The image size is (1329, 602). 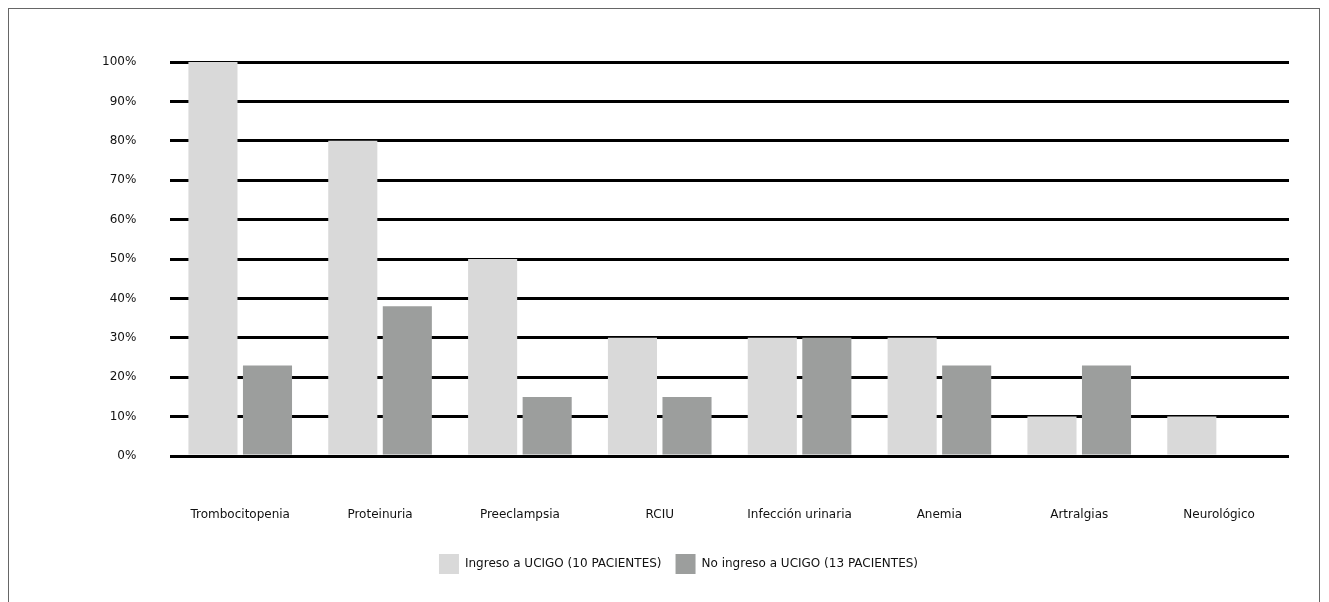 What do you see at coordinates (123, 179) in the screenshot?
I see `y-tick-label: 70%` at bounding box center [123, 179].